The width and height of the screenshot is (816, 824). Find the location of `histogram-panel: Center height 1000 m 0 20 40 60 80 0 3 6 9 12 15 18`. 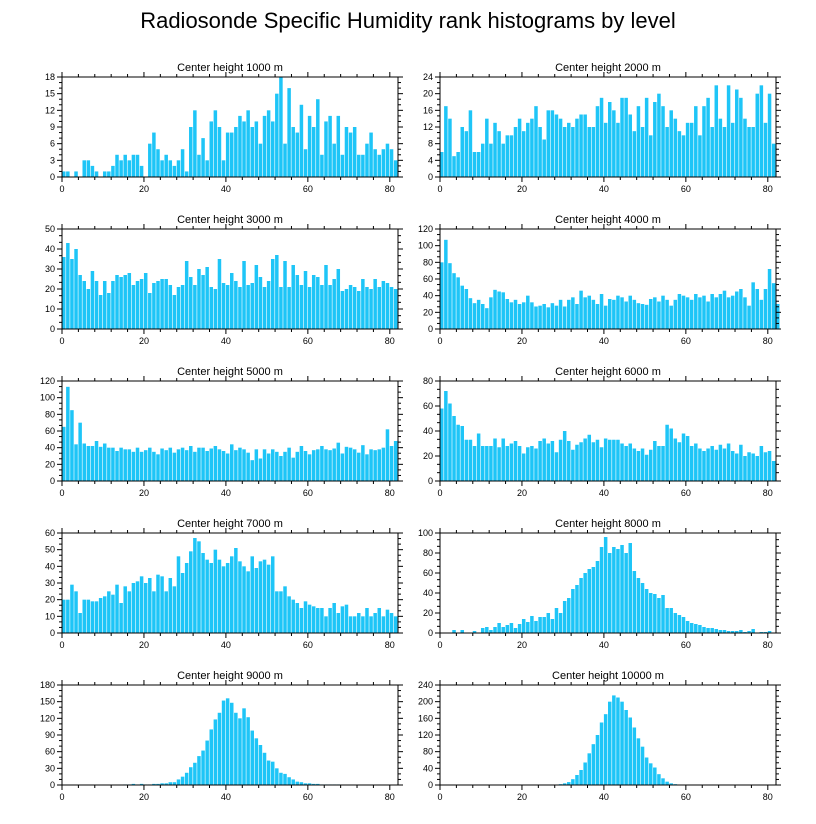

histogram-panel: Center height 1000 m 0 20 40 60 80 0 3 6 9 12 15 18 is located at coordinates (224, 128).